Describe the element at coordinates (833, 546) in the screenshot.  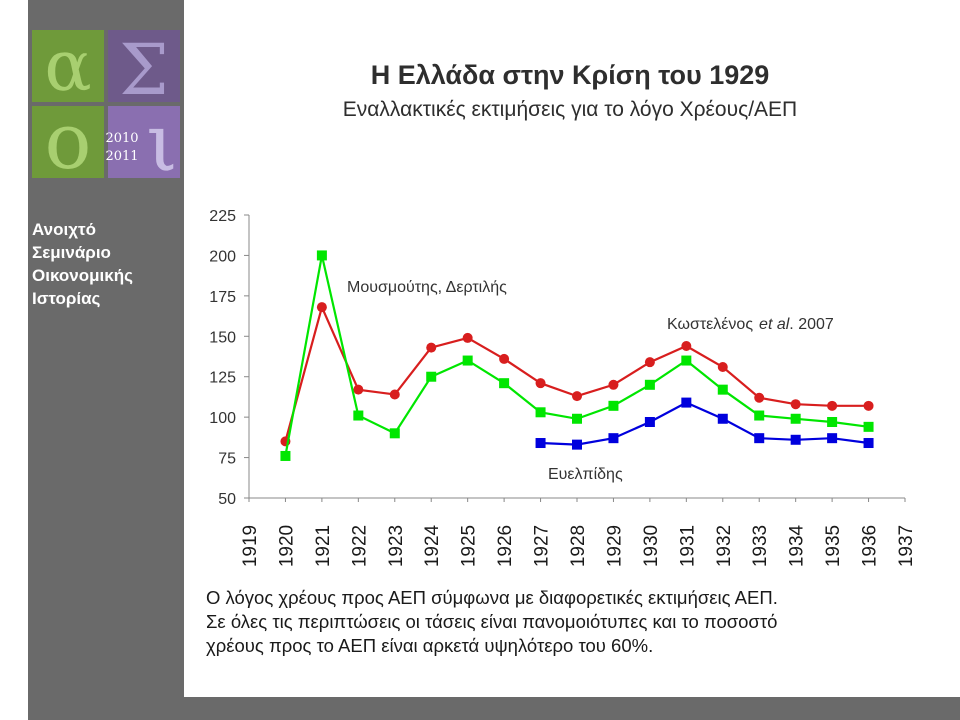
I see `x-tick-label: 1935` at that location.